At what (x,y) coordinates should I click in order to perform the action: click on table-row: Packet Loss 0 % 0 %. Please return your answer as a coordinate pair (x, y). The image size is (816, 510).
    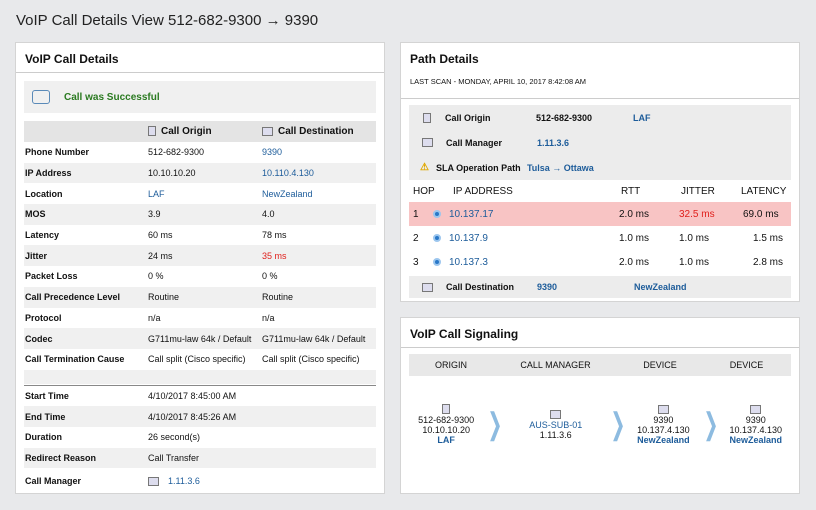
    Looking at the image, I should click on (200, 276).